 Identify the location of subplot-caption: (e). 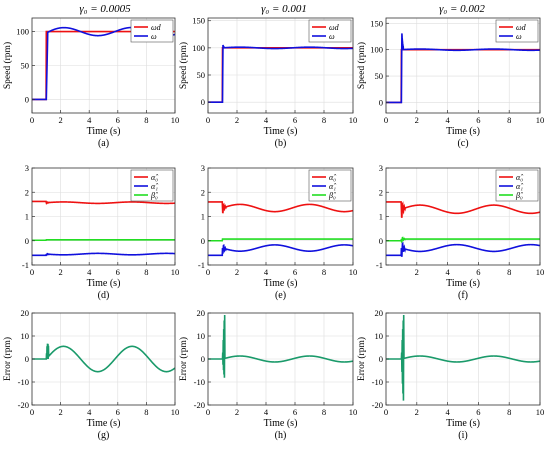
(280, 295).